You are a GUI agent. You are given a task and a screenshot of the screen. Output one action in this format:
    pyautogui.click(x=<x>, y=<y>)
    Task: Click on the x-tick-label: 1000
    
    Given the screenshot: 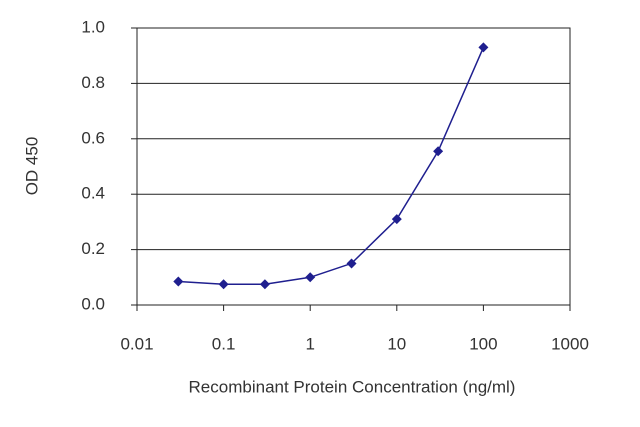 What is the action you would take?
    pyautogui.click(x=570, y=343)
    